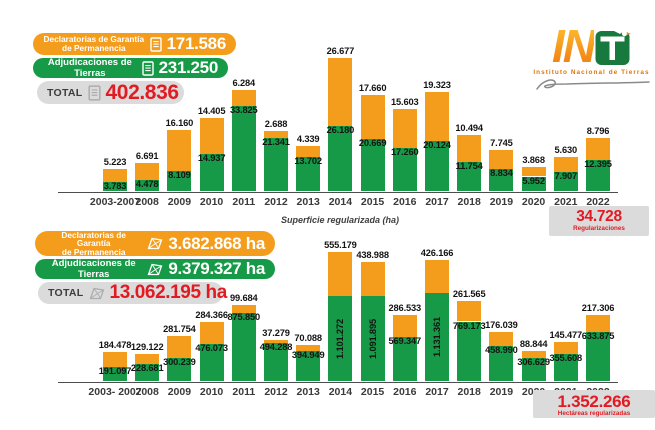 This screenshot has height=430, width=655. Describe the element at coordinates (196, 43) in the screenshot. I see `legend-declaratorias-value: 171.586` at that location.